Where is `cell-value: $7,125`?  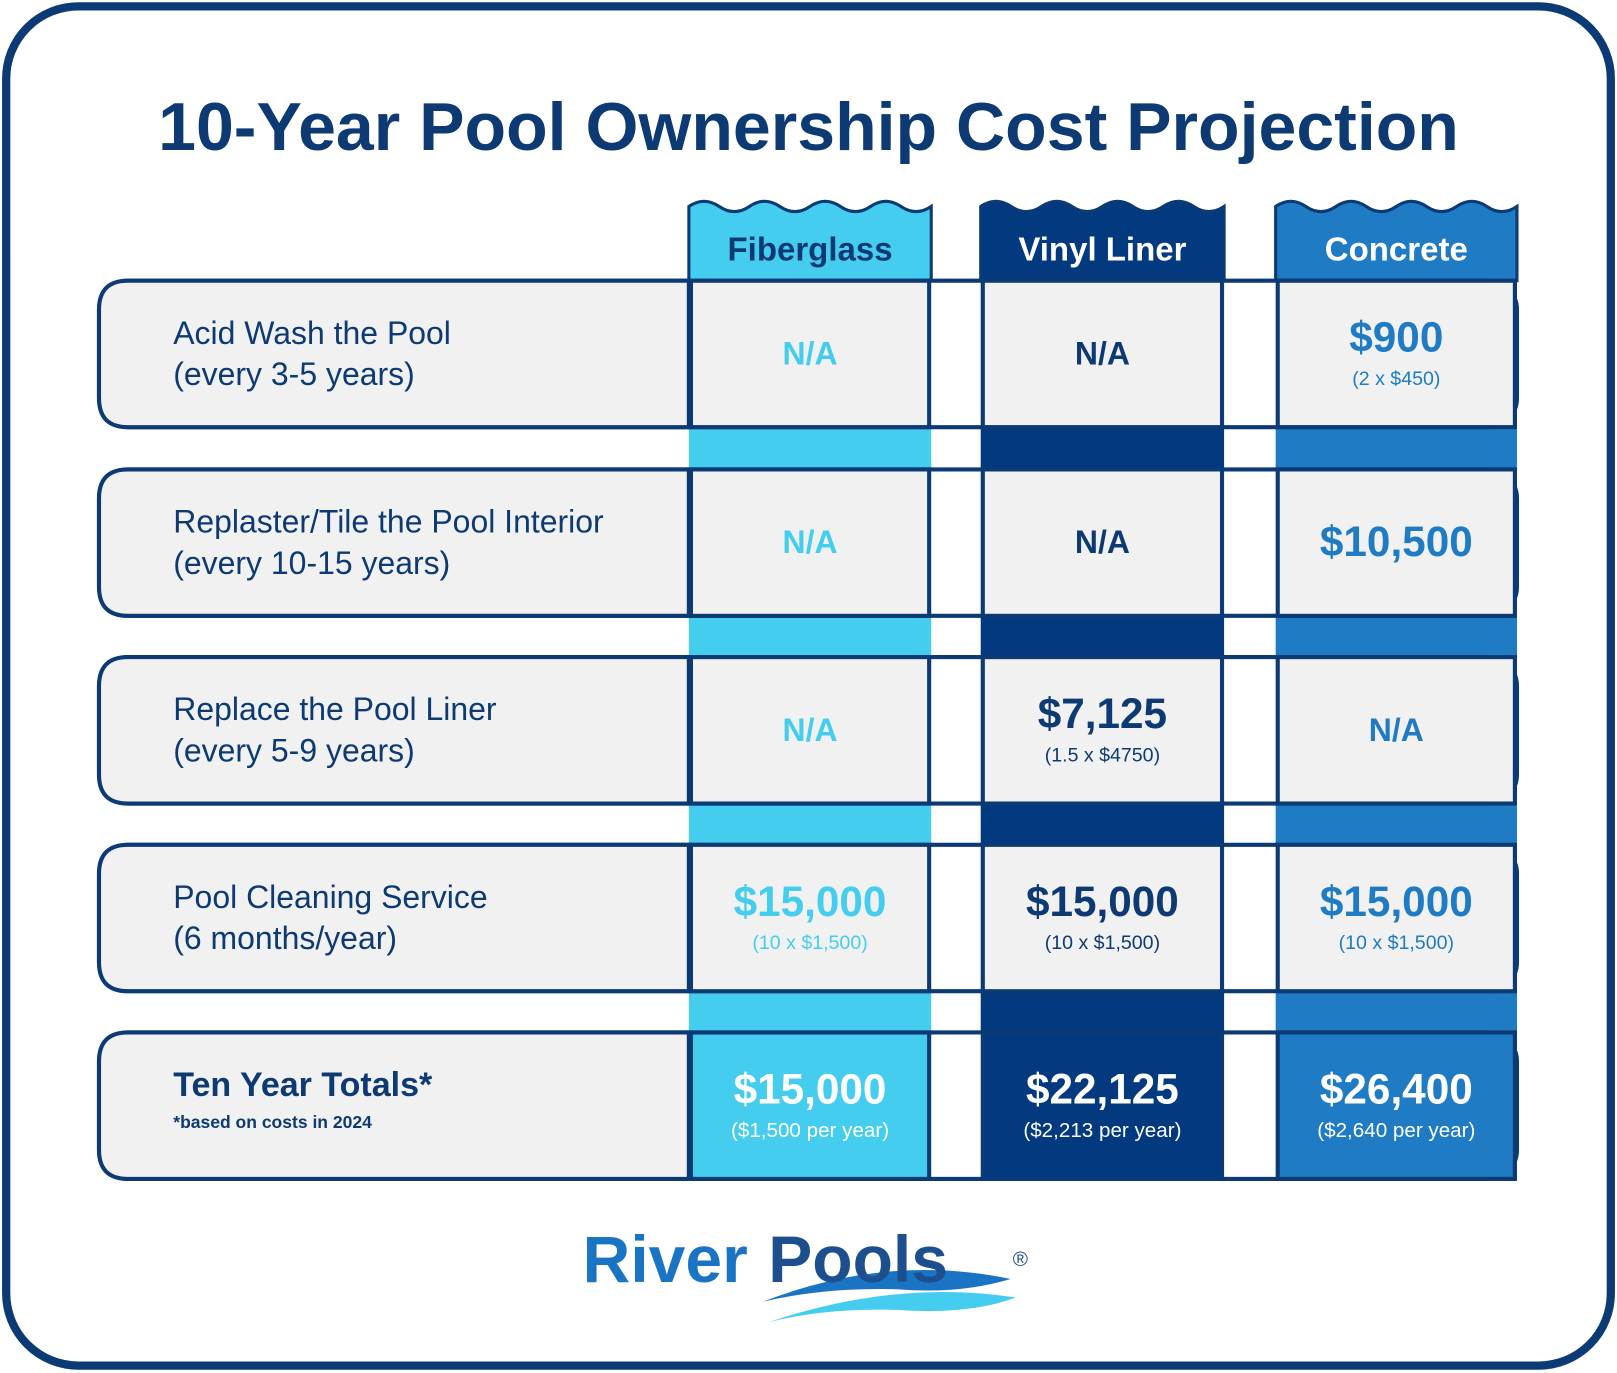 cell-value: $7,125 is located at coordinates (1102, 713).